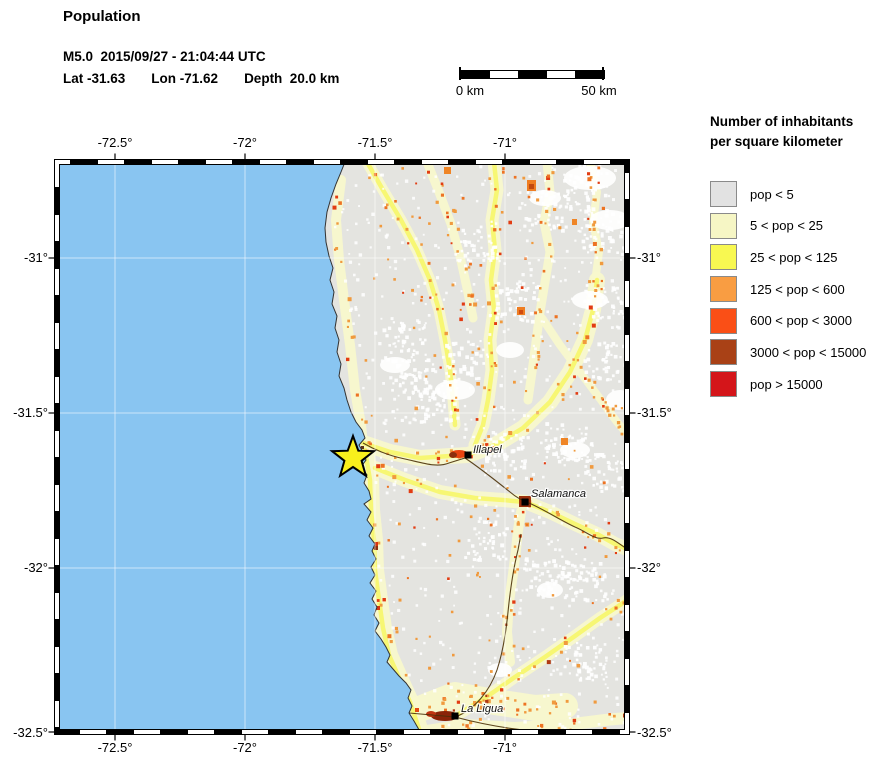  I want to click on city-marker-illapel: Illapel, so click(484, 451).